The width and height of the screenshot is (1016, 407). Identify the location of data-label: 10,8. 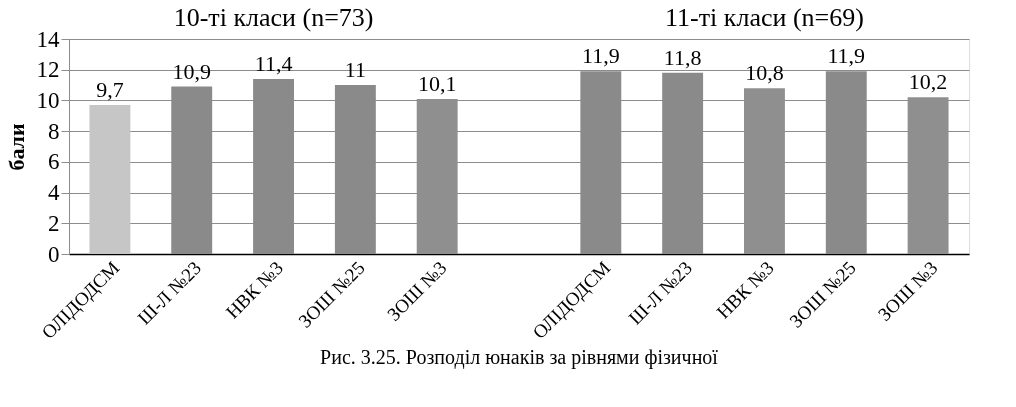
(764, 73).